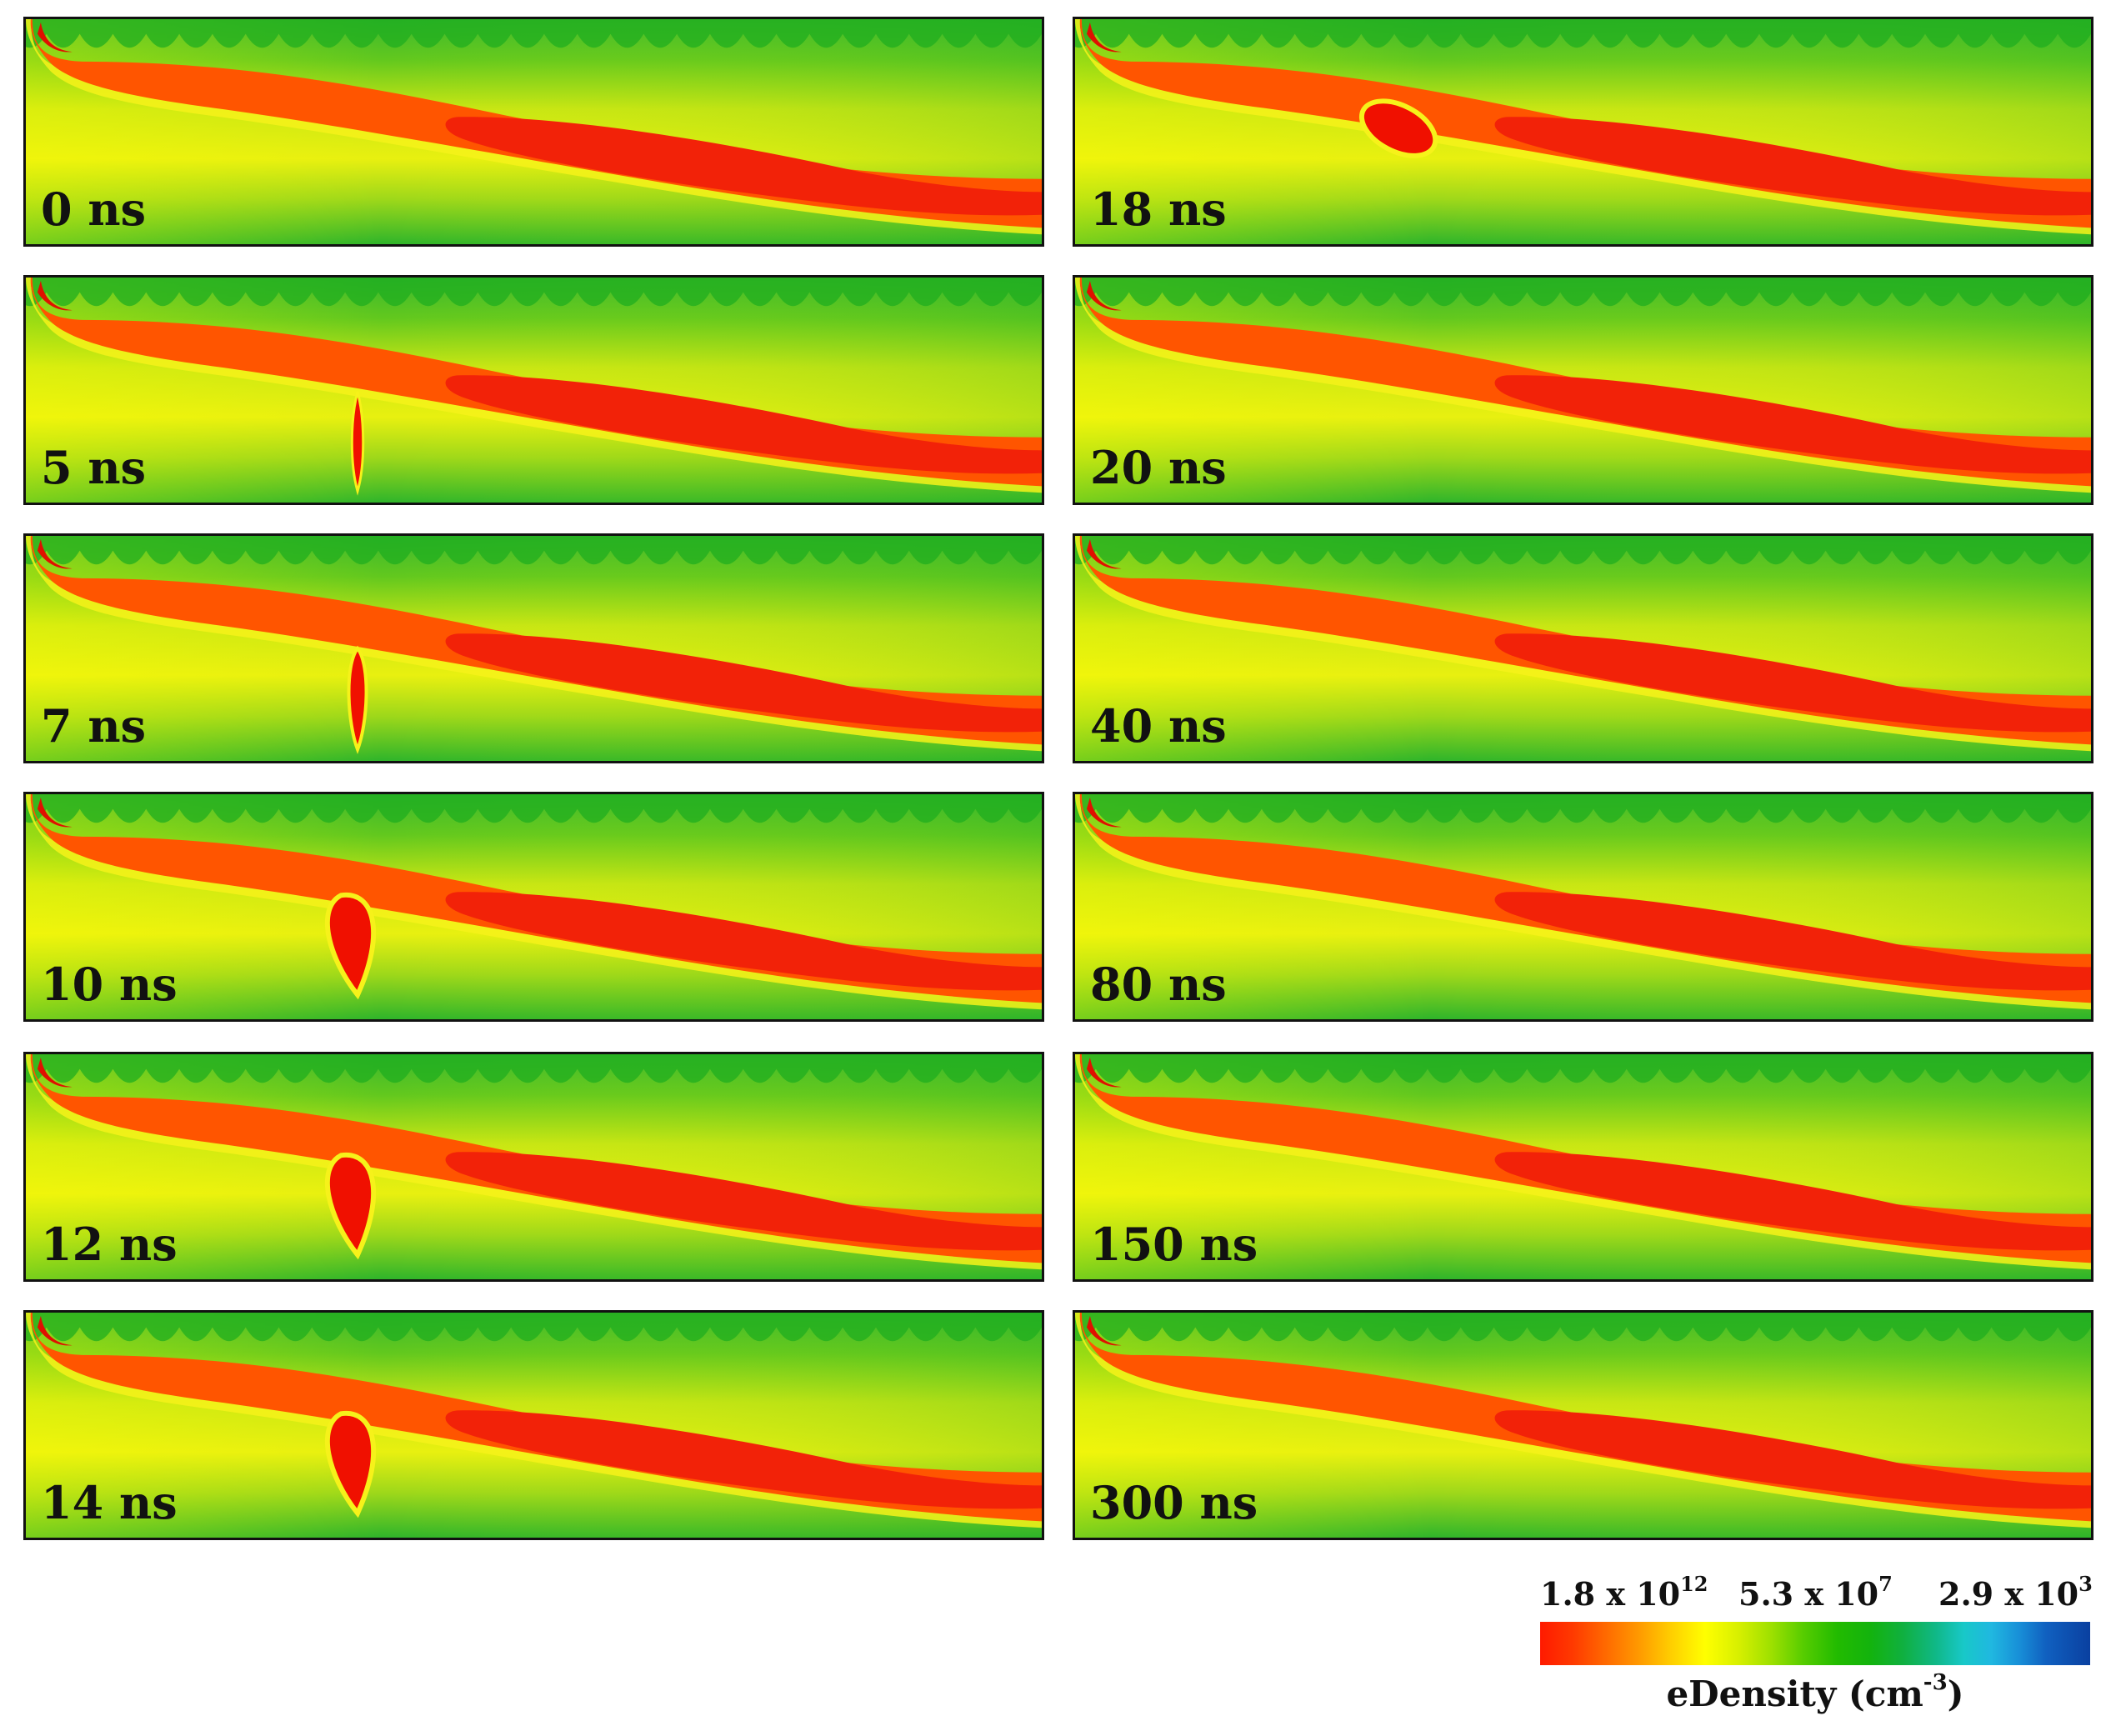  I want to click on colorbar-gradient, so click(1815, 1643).